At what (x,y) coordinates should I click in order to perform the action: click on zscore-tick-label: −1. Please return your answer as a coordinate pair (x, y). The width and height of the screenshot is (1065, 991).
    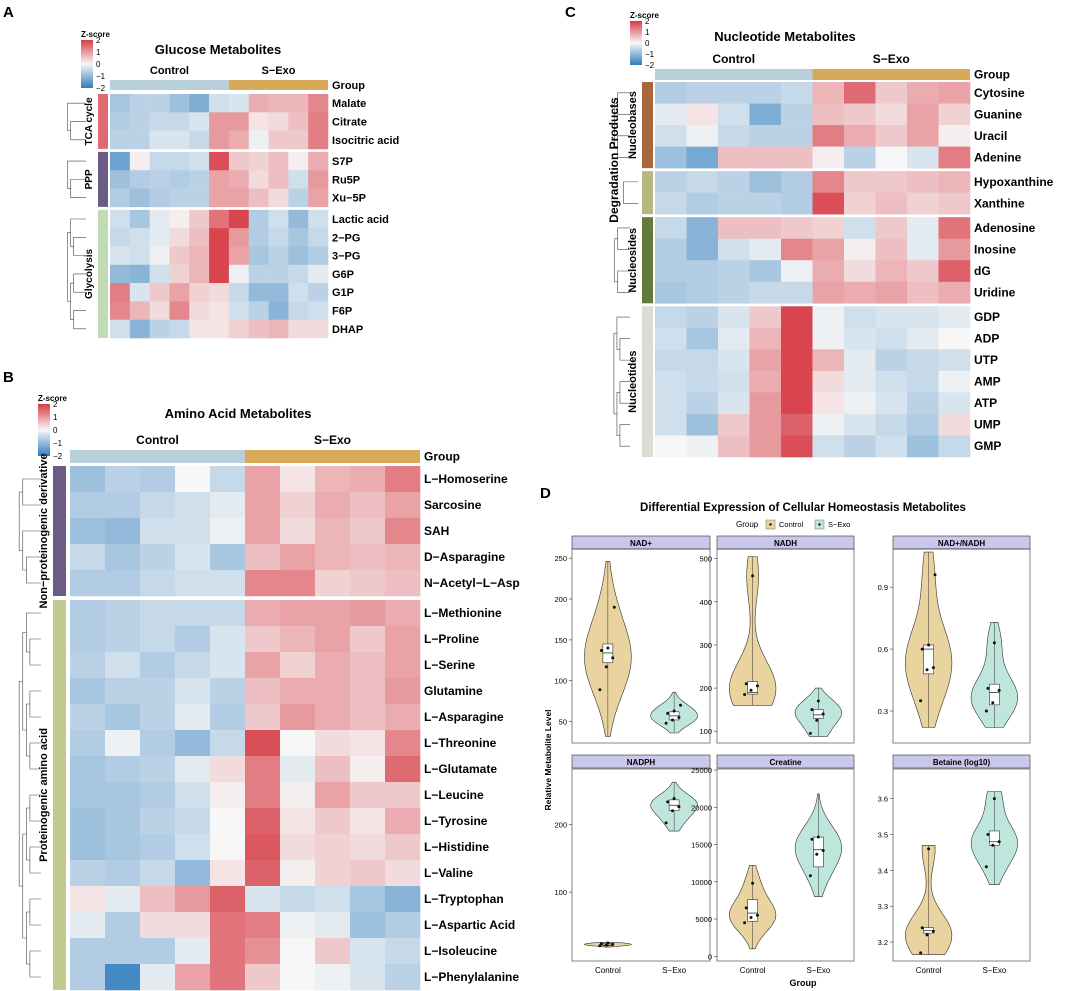
    Looking at the image, I should click on (58, 443).